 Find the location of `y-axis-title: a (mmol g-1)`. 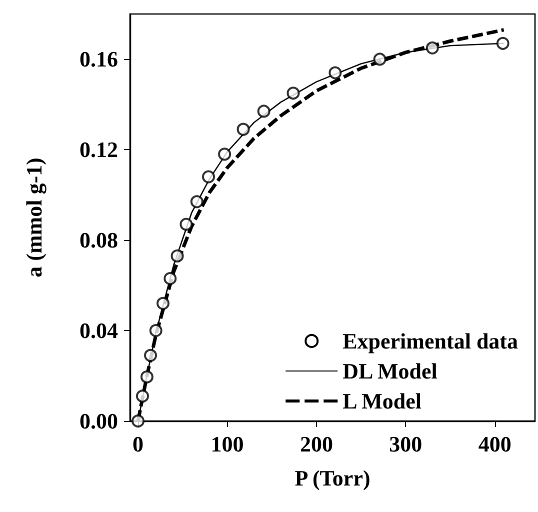

y-axis-title: a (mmol g-1) is located at coordinates (34, 218).